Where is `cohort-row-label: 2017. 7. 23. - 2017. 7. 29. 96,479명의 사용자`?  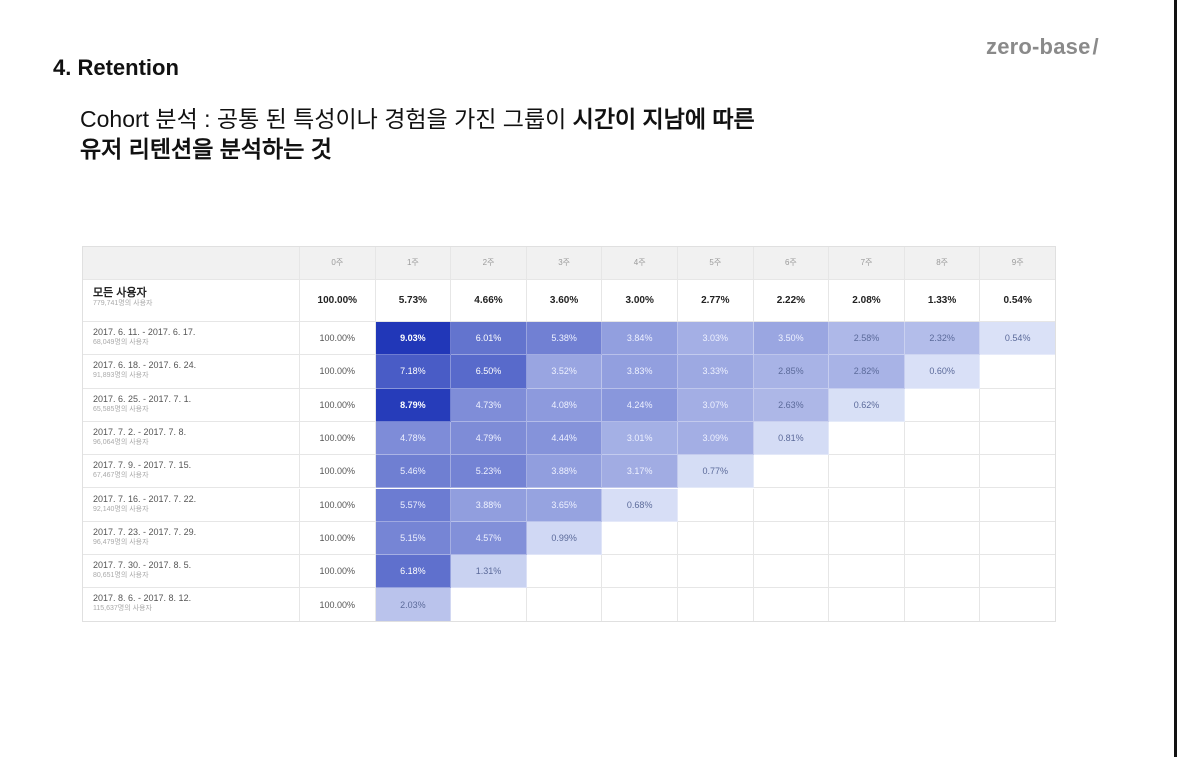 cohort-row-label: 2017. 7. 23. - 2017. 7. 29. 96,479명의 사용자 is located at coordinates (191, 538).